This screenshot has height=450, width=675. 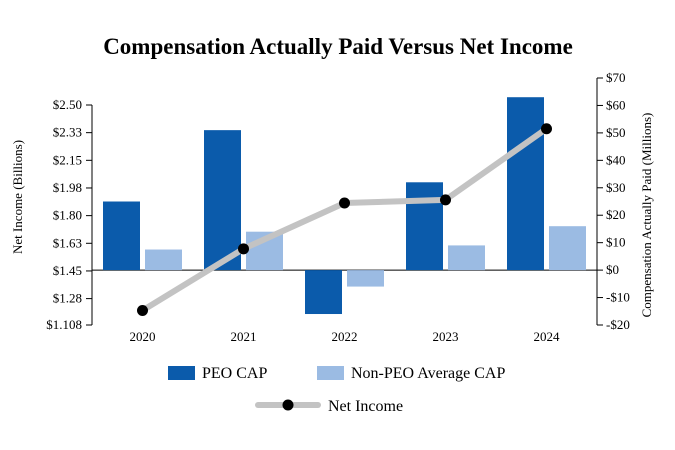 I want to click on bar-peo-cap-2023, so click(x=424, y=226).